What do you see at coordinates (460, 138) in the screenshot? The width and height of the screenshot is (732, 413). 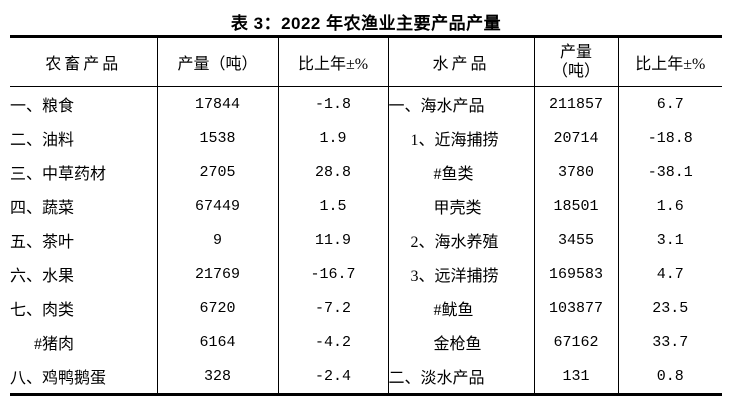 I see `right-product-name: 1、近海捕捞` at bounding box center [460, 138].